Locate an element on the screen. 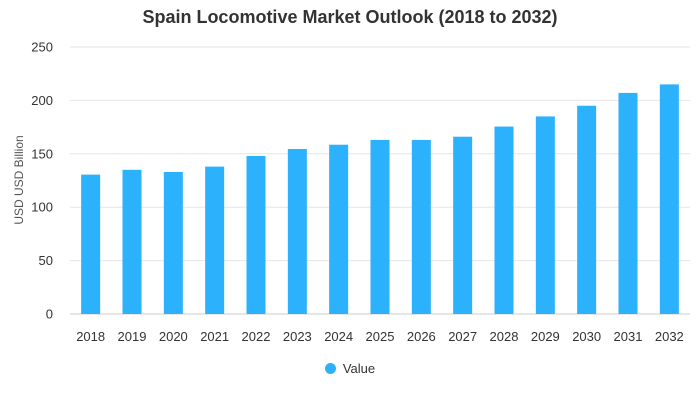  x-tick-label: 2030 is located at coordinates (586, 336).